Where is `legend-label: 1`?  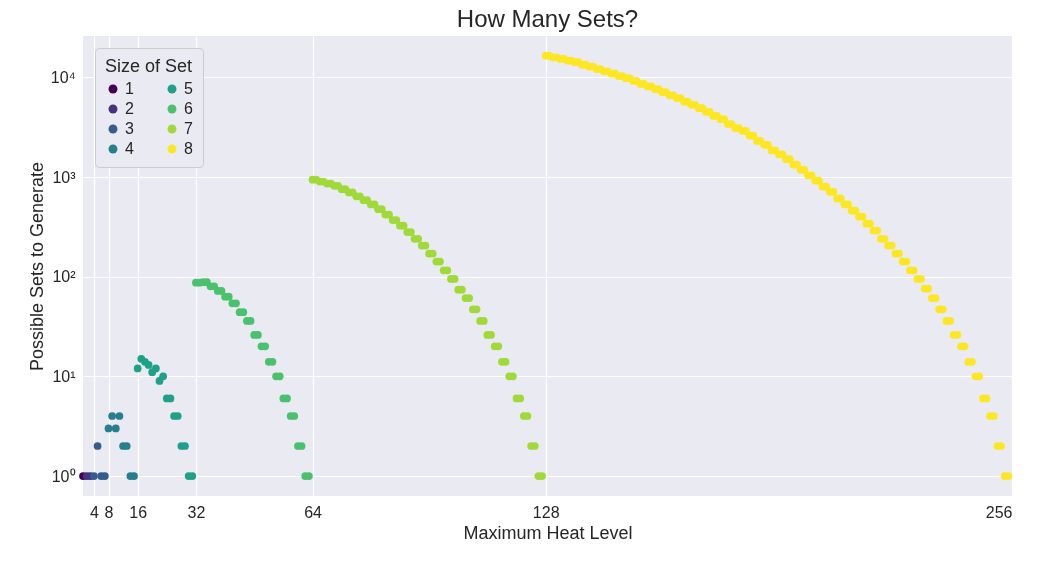
legend-label: 1 is located at coordinates (129, 88).